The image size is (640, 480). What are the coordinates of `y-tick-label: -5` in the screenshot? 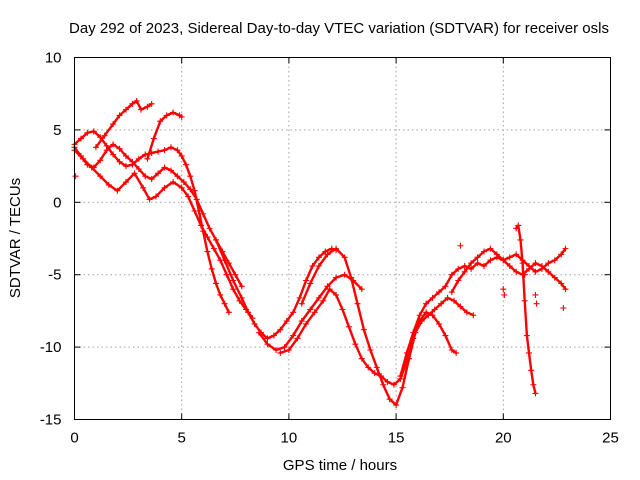 It's located at (54, 275).